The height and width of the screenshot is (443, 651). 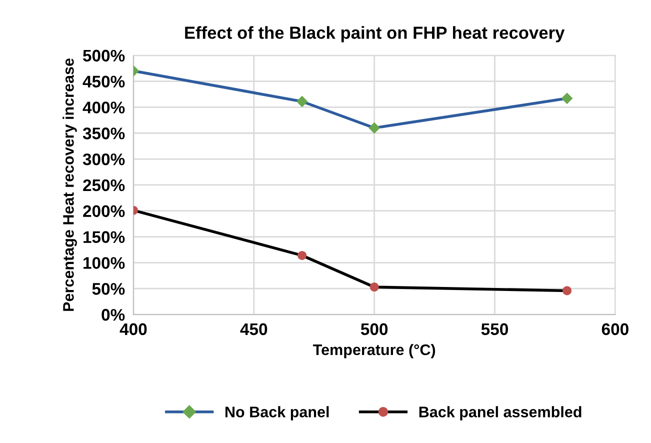 I want to click on y-tick-label: 450%, so click(x=103, y=82).